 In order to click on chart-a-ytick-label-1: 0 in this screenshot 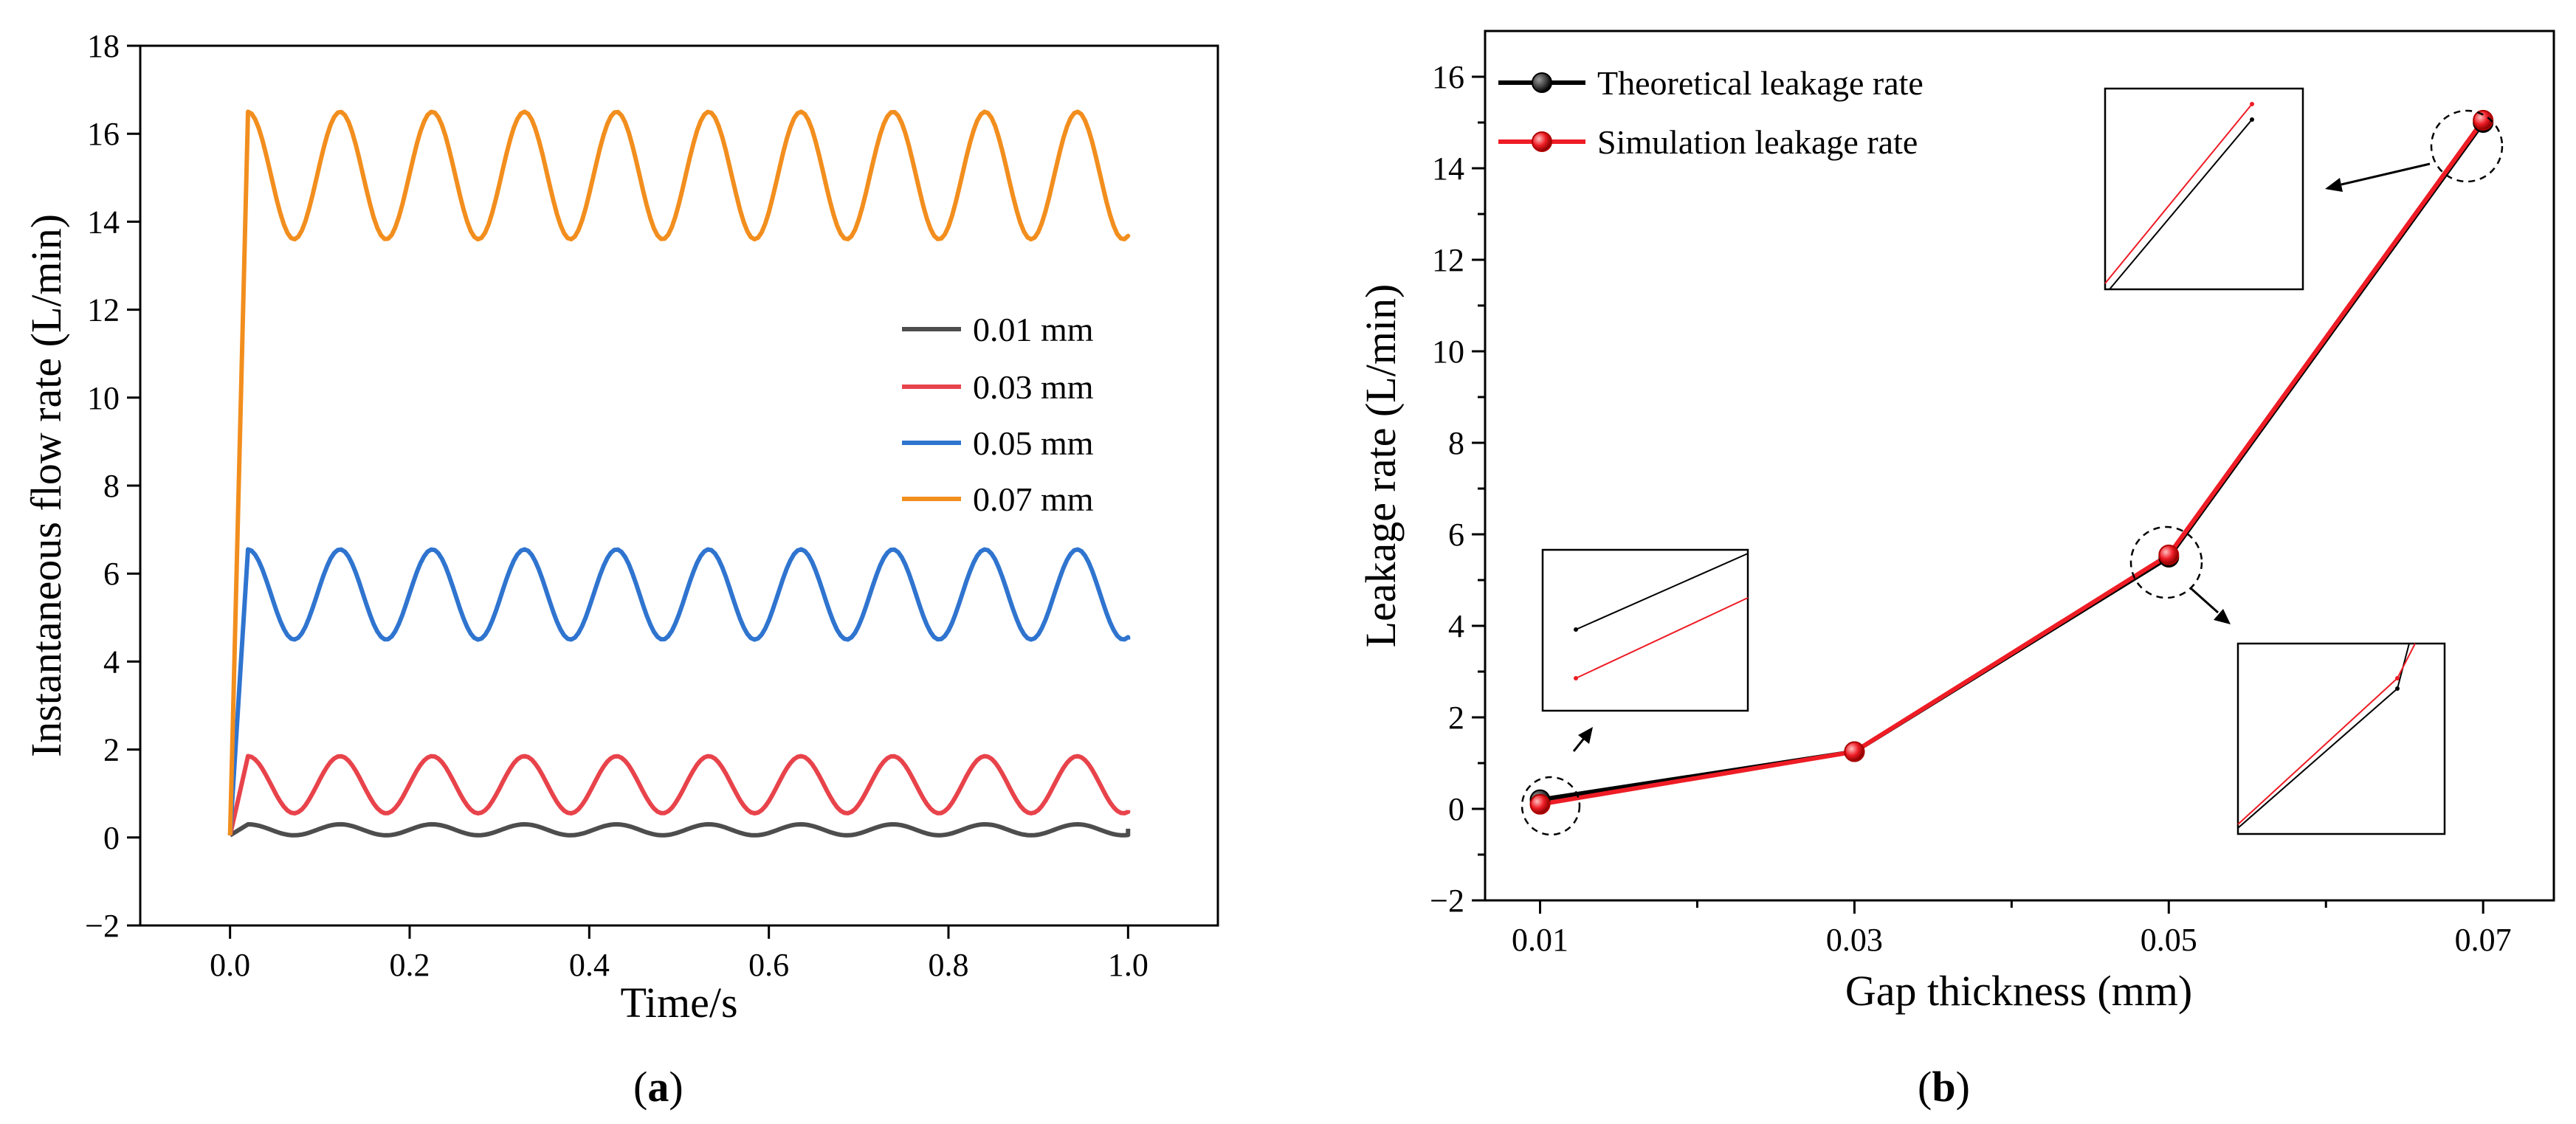, I will do `click(111, 838)`.